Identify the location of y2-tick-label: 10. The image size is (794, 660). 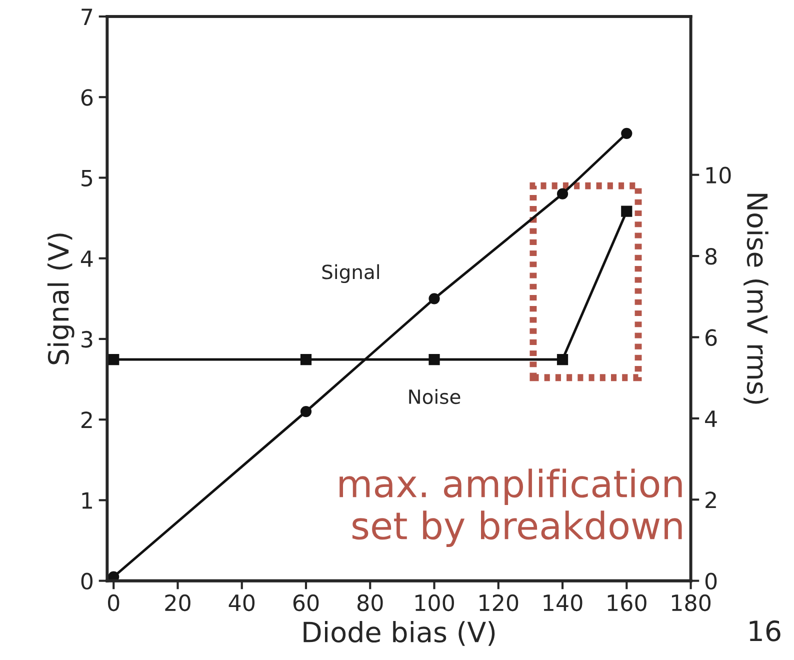
(718, 175).